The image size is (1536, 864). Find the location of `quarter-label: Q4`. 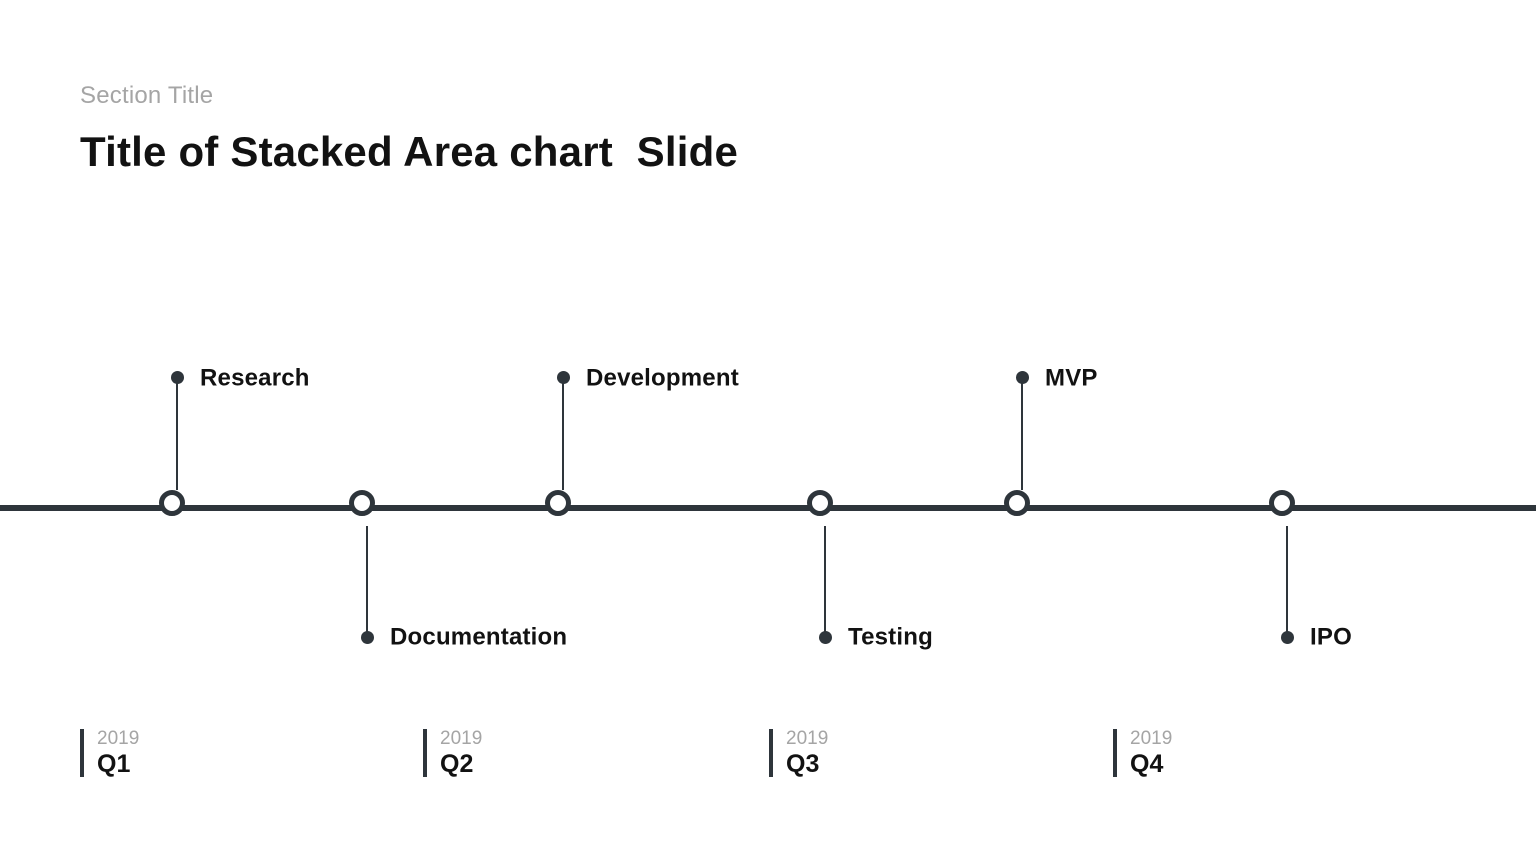

quarter-label: Q4 is located at coordinates (1147, 763).